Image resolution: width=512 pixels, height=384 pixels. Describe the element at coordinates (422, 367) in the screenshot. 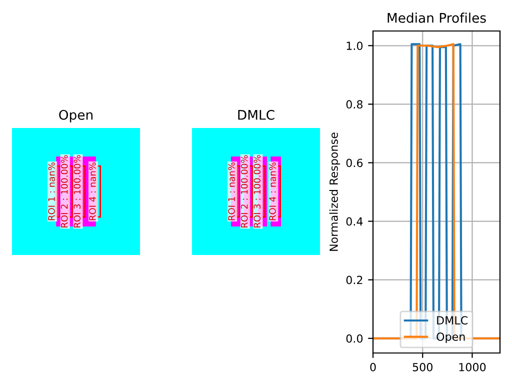

I see `x-tick-label: 500` at that location.